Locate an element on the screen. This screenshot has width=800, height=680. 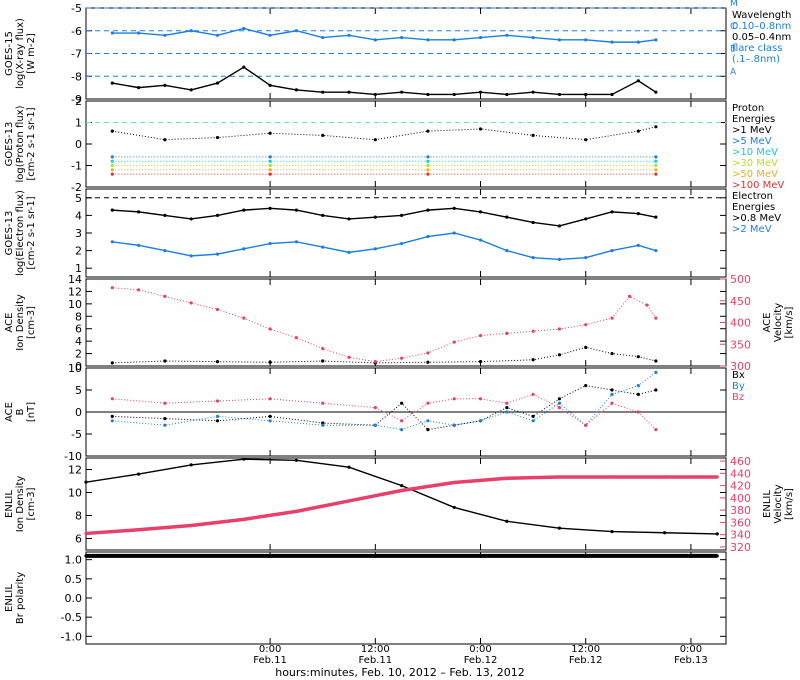
y-tick-label: 0.0 is located at coordinates (74, 598).